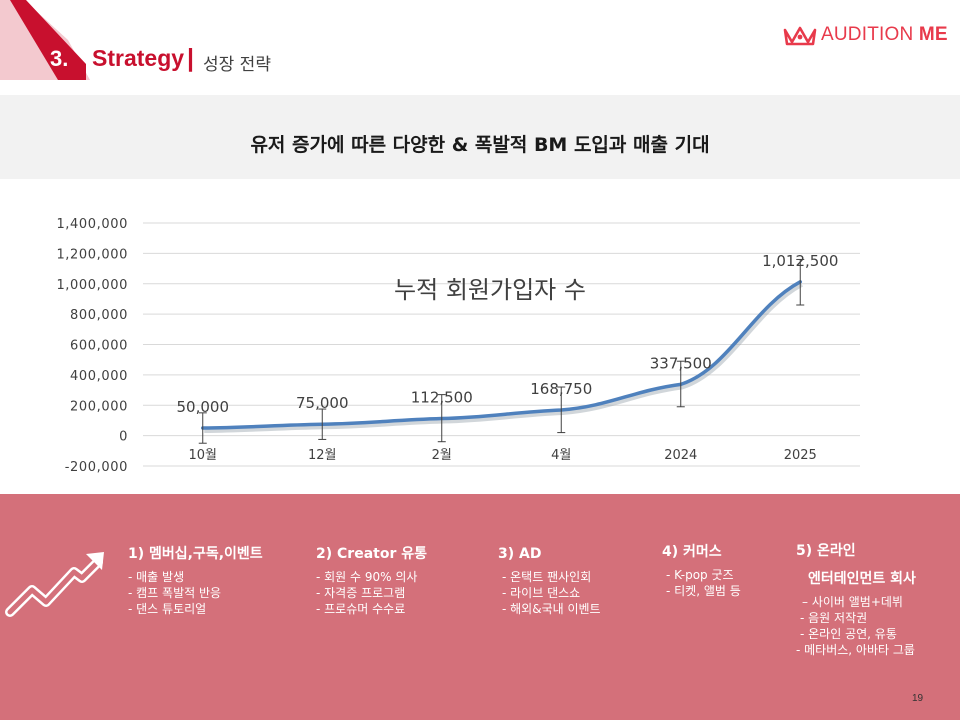  Describe the element at coordinates (541, 593) in the screenshot. I see `strategy-item: - 라이브 댄스쇼` at that location.